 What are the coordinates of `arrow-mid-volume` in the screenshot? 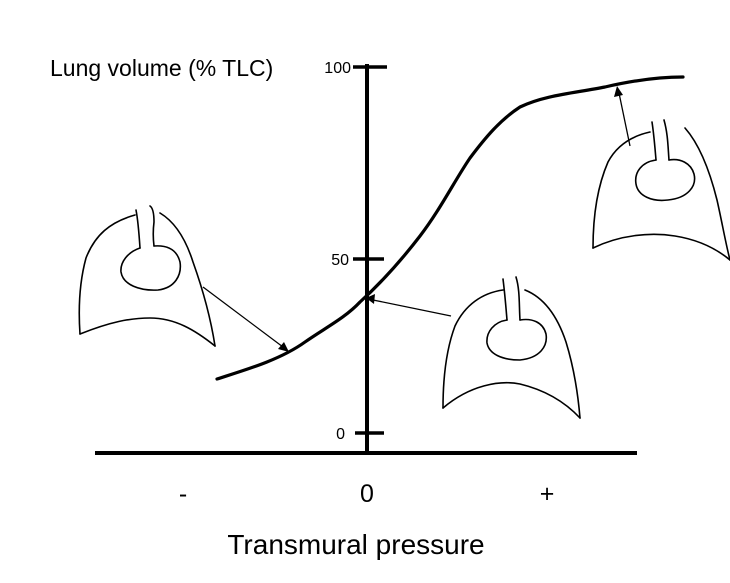 It's located at (409, 305).